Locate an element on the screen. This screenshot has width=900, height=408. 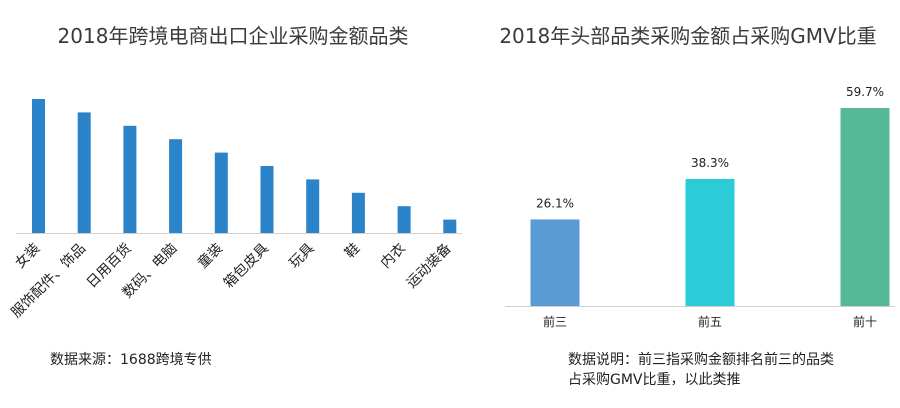
value-label-前三: 26.1% is located at coordinates (555, 203).